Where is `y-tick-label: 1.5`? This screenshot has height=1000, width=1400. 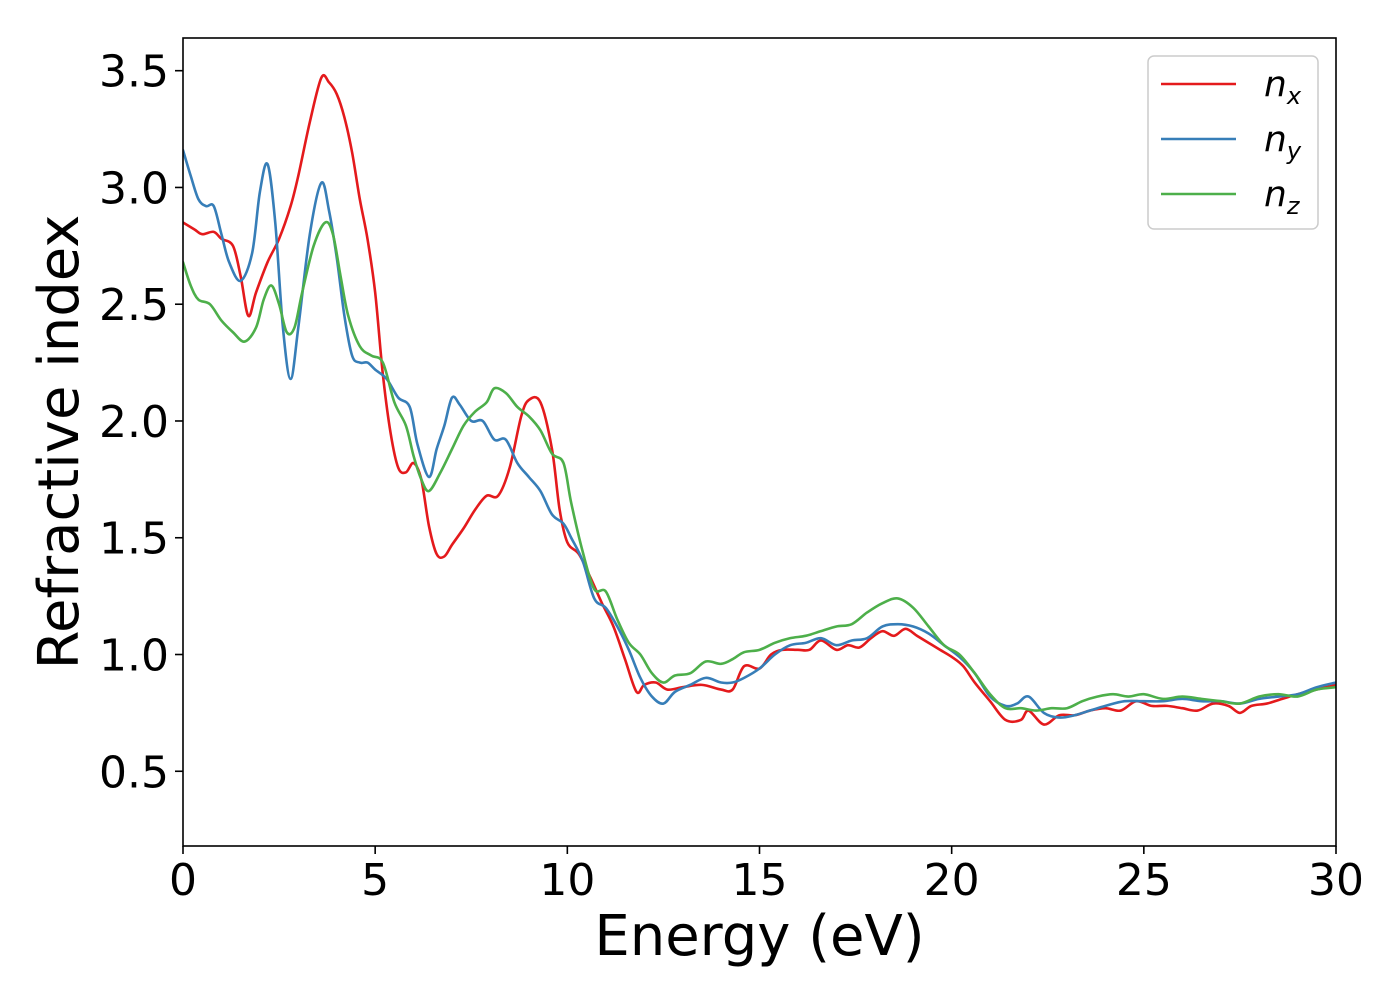 y-tick-label: 1.5 is located at coordinates (134, 539).